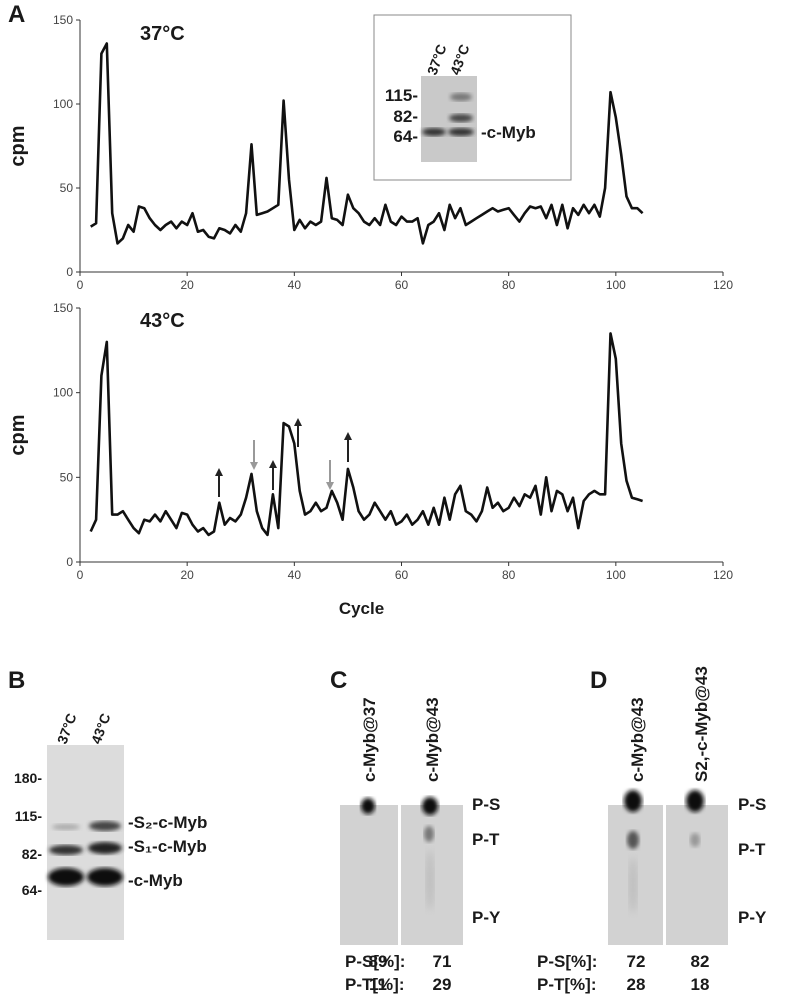 The height and width of the screenshot is (998, 800). What do you see at coordinates (636, 984) in the screenshot?
I see `cell: 28` at bounding box center [636, 984].